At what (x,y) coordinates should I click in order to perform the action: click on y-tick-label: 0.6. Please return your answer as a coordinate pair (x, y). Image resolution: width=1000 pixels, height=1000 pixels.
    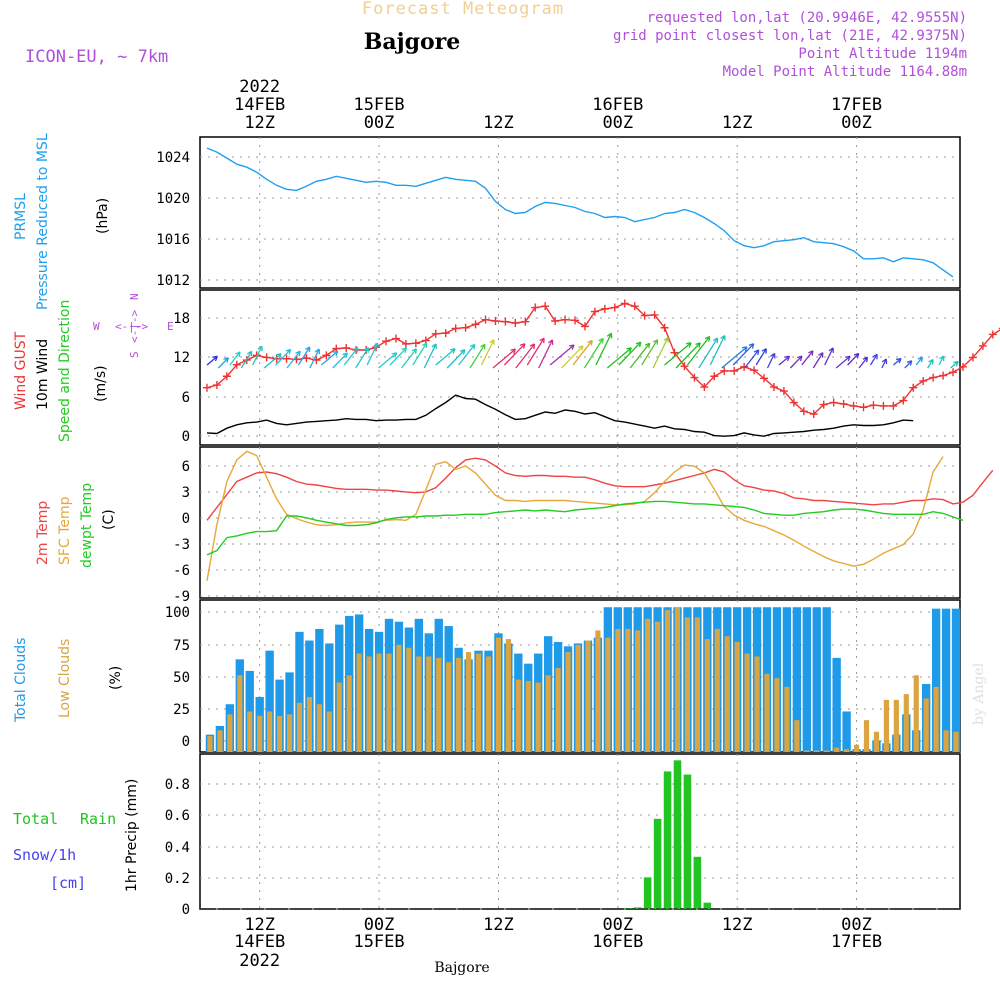
    Looking at the image, I should click on (177, 816).